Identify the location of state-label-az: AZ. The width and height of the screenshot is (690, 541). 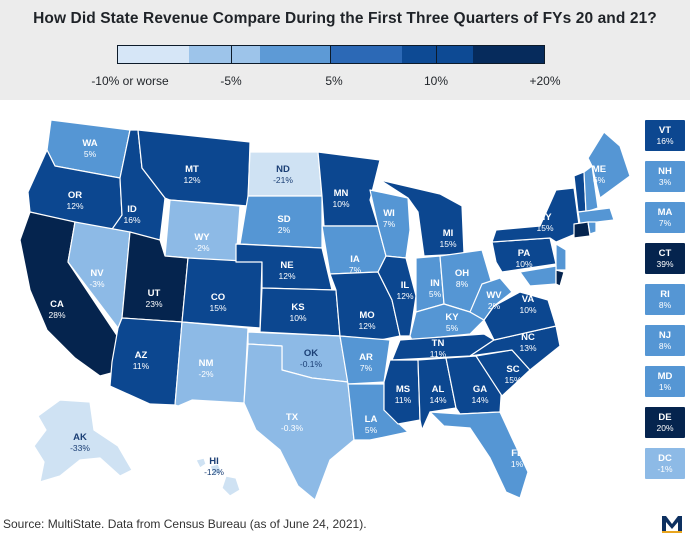
(141, 355).